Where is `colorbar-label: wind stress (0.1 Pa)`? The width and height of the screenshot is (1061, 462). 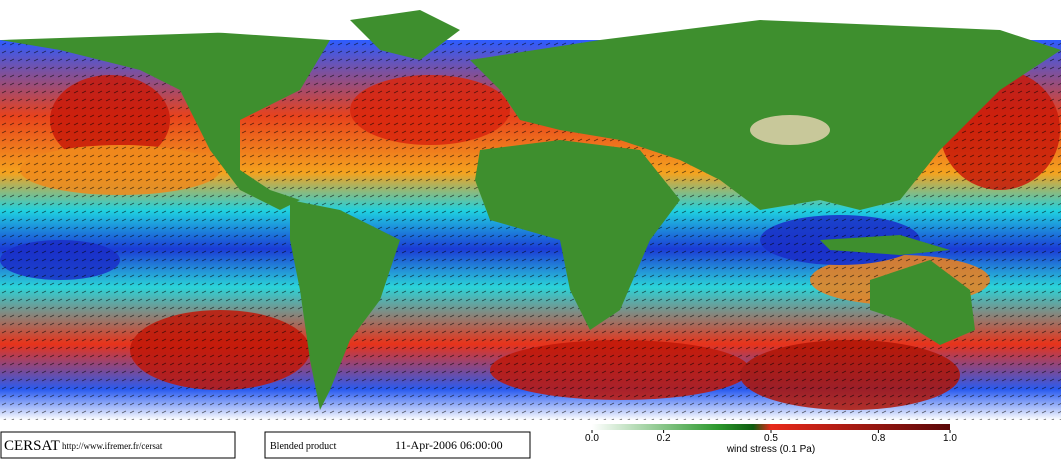 colorbar-label: wind stress (0.1 Pa) is located at coordinates (770, 449).